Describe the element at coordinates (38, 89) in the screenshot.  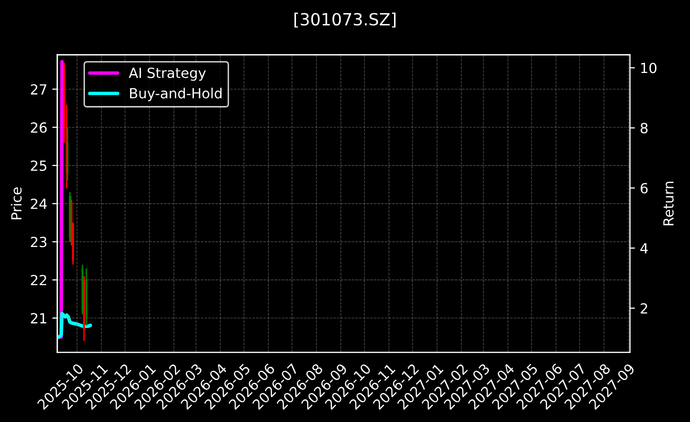
I see `y-tick-label: 27` at that location.